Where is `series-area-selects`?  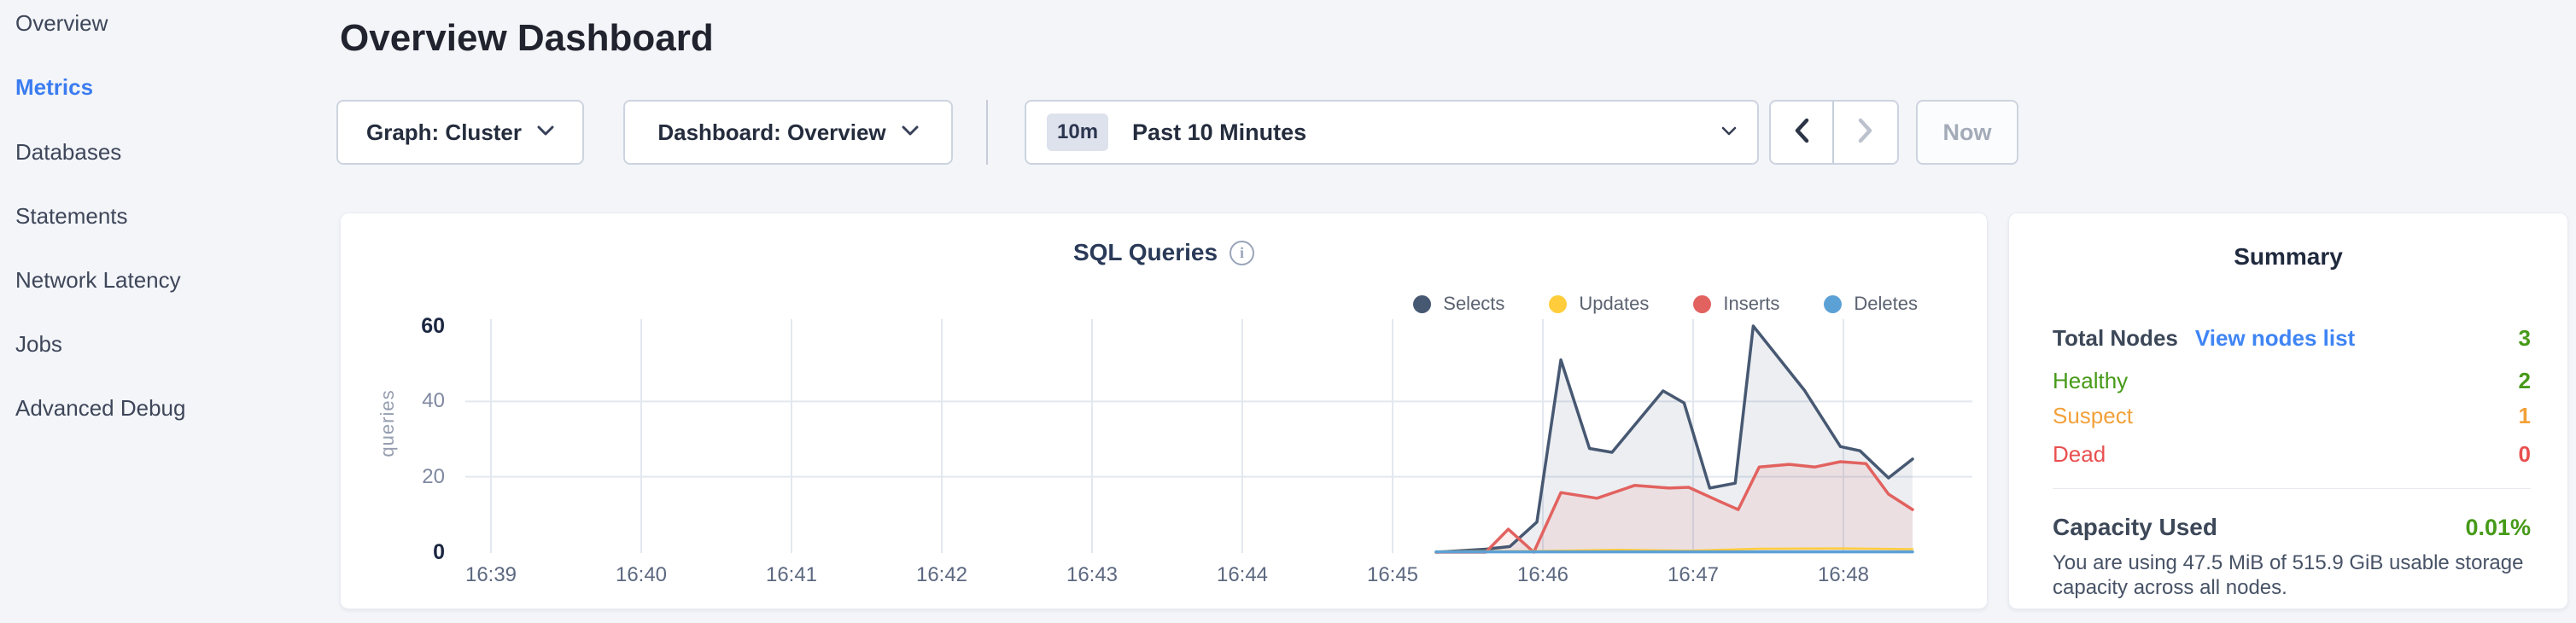 series-area-selects is located at coordinates (1674, 439).